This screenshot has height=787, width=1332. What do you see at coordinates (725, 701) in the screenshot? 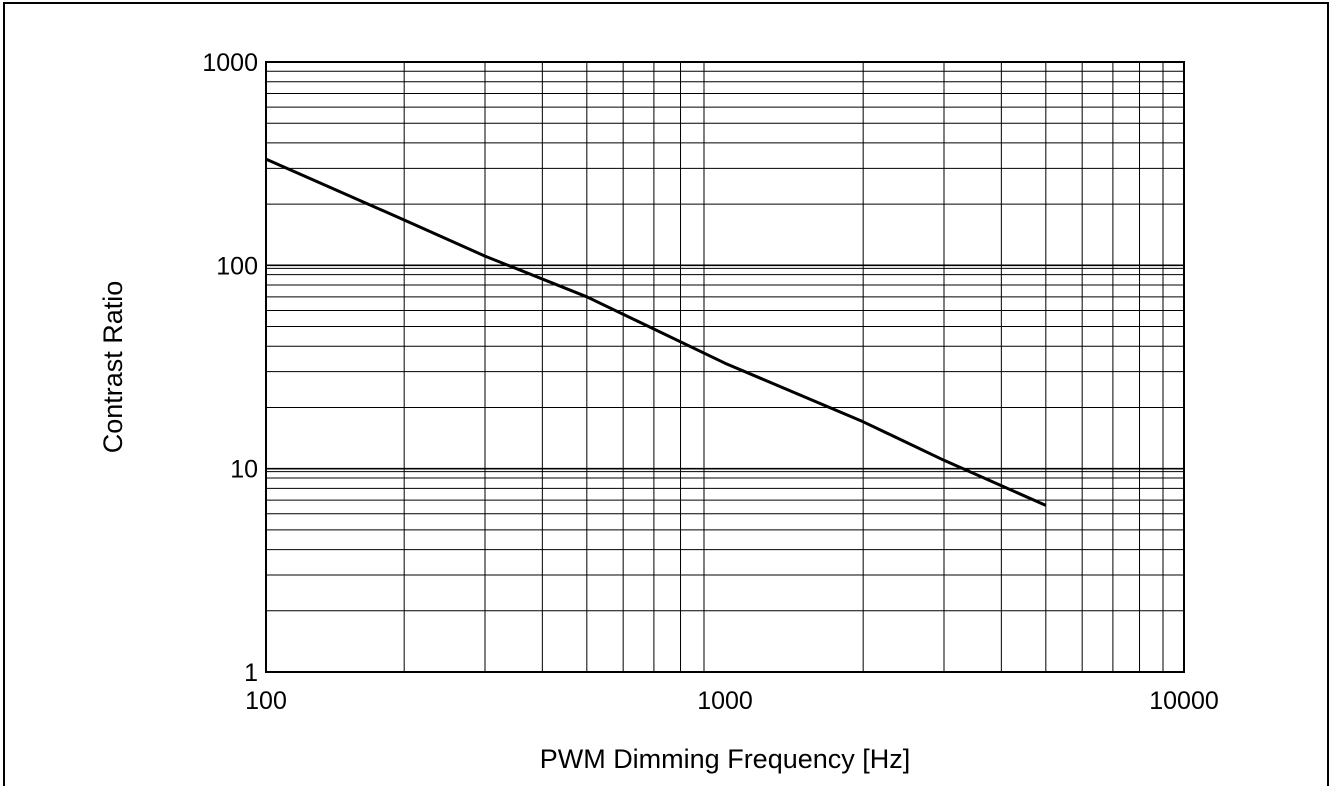
I see `x-tick-label: 1000` at bounding box center [725, 701].